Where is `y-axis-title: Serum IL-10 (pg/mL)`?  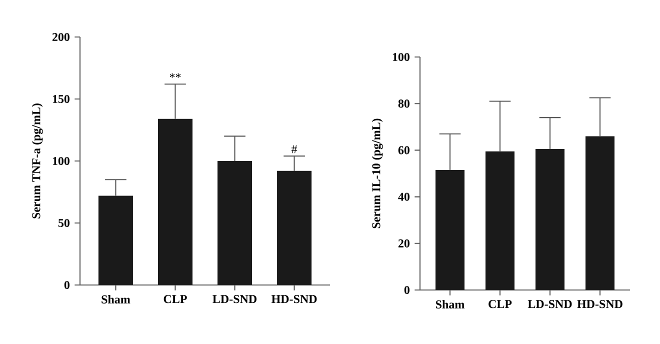 y-axis-title: Serum IL-10 (pg/mL) is located at coordinates (377, 173).